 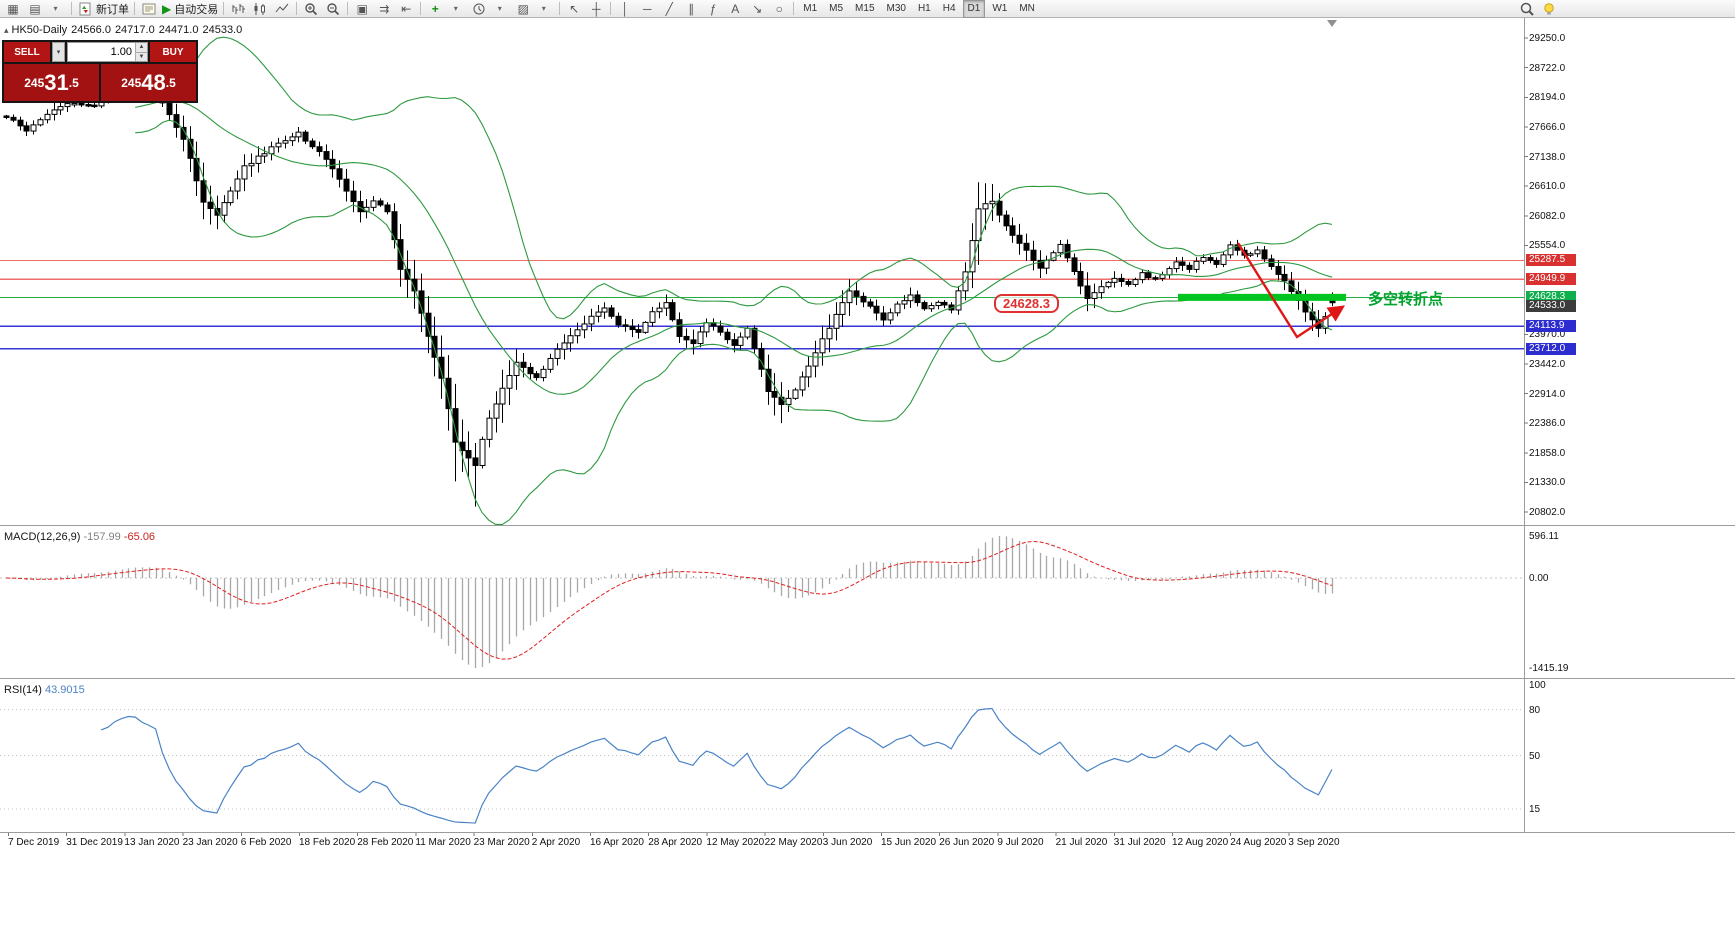 I want to click on macd-histogram, so click(x=762, y=602).